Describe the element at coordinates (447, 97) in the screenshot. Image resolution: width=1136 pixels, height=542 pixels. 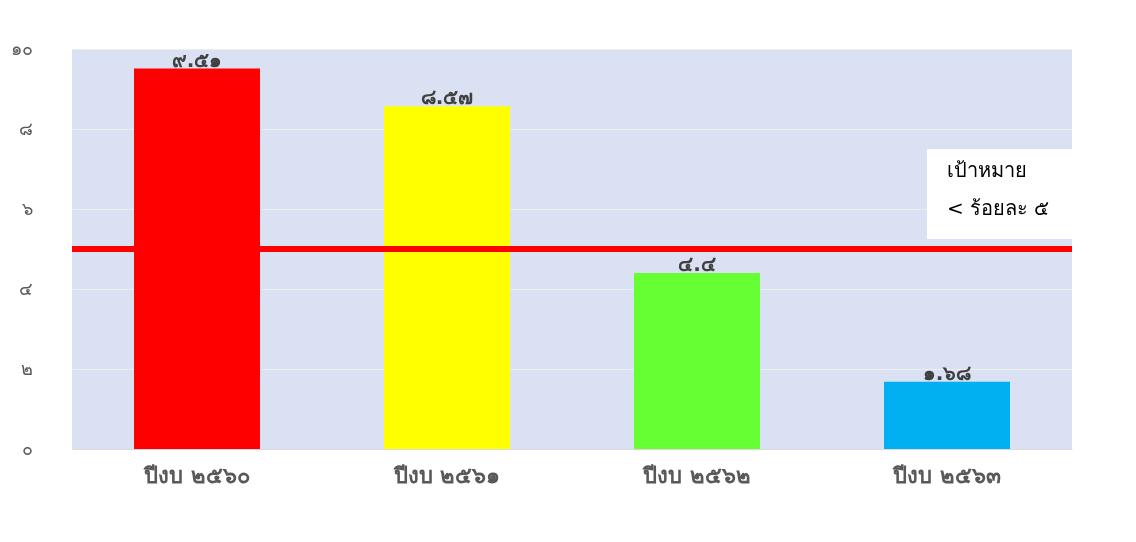
I see `data-label: ๘.๕๗` at that location.